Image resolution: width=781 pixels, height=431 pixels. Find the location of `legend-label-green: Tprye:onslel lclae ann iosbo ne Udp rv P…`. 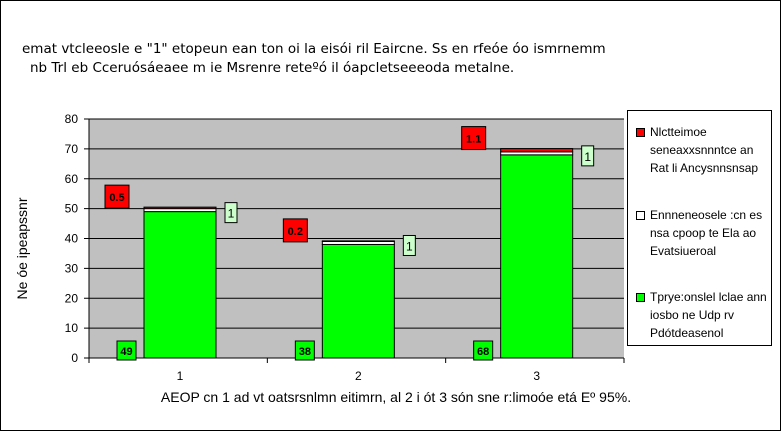

legend-label-green: Tprye:onslel lclae ann iosbo ne Udp rv P… is located at coordinates (708, 315).